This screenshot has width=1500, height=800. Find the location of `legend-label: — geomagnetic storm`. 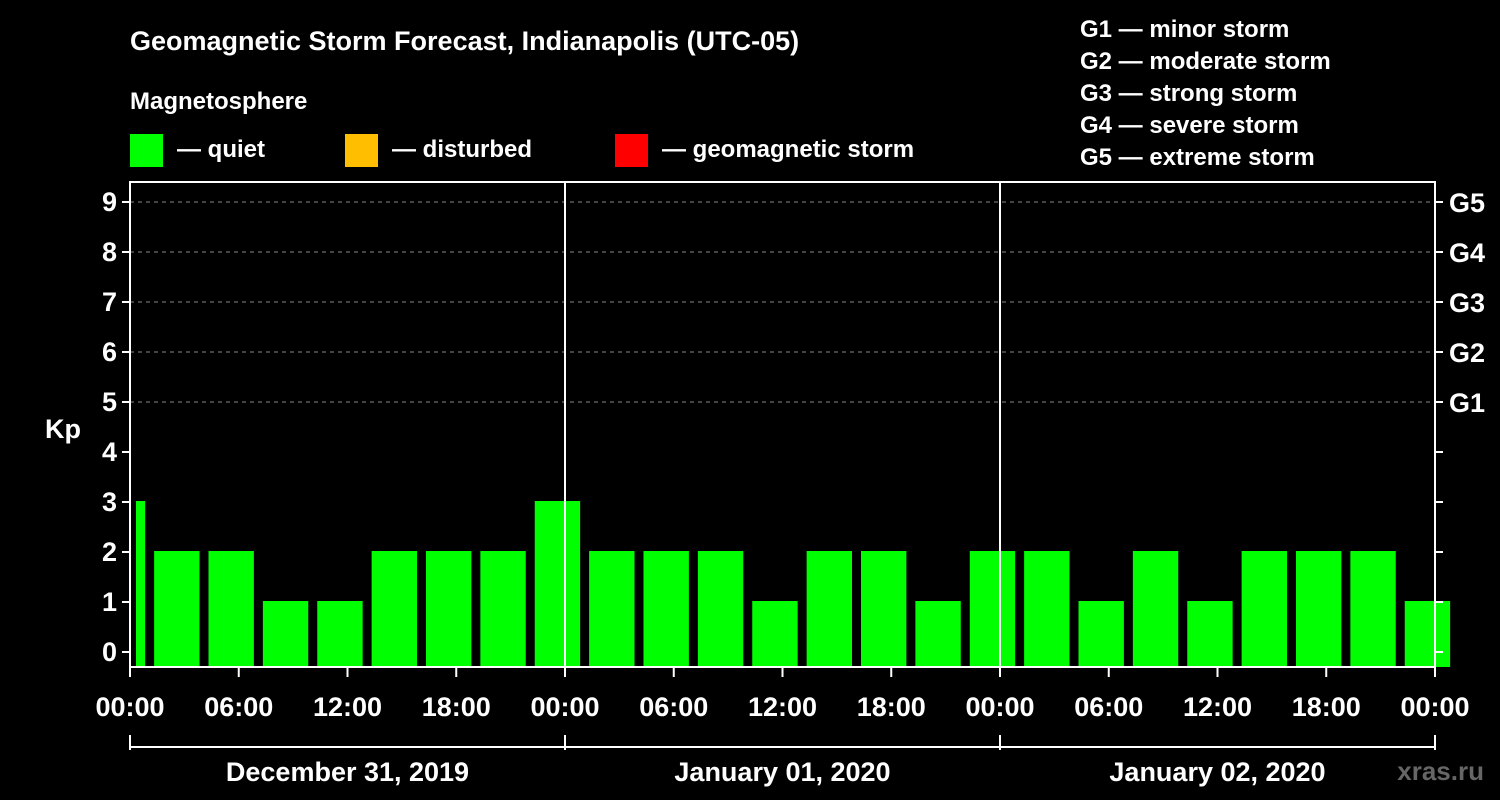

legend-label: — geomagnetic storm is located at coordinates (788, 149).